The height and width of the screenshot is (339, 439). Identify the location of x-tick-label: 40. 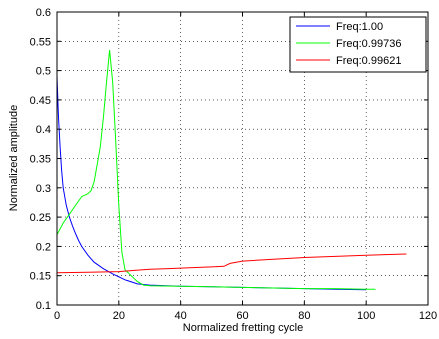
(181, 316).